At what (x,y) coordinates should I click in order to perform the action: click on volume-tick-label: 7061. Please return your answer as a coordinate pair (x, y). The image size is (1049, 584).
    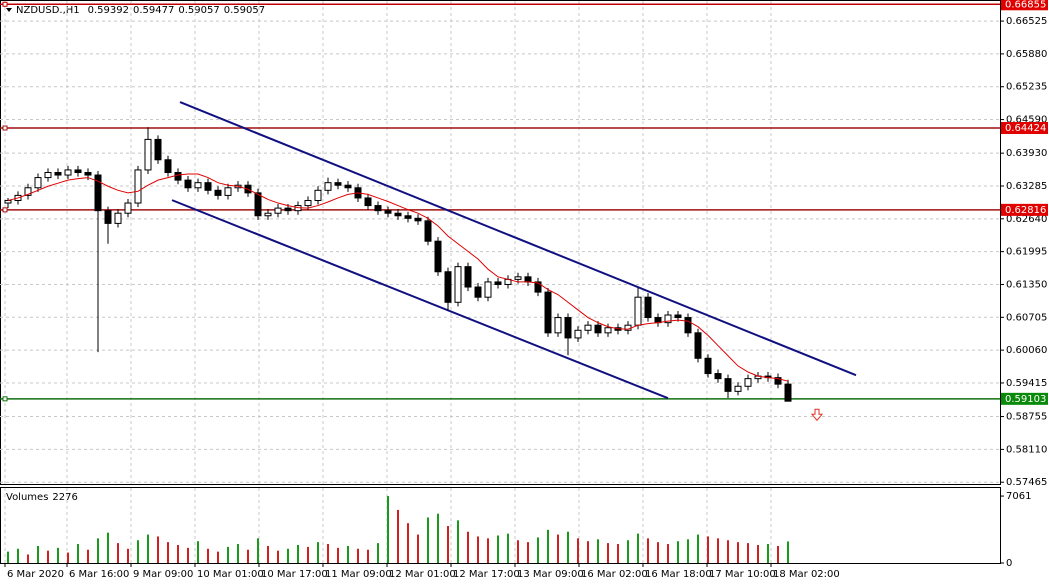
    Looking at the image, I should click on (1018, 496).